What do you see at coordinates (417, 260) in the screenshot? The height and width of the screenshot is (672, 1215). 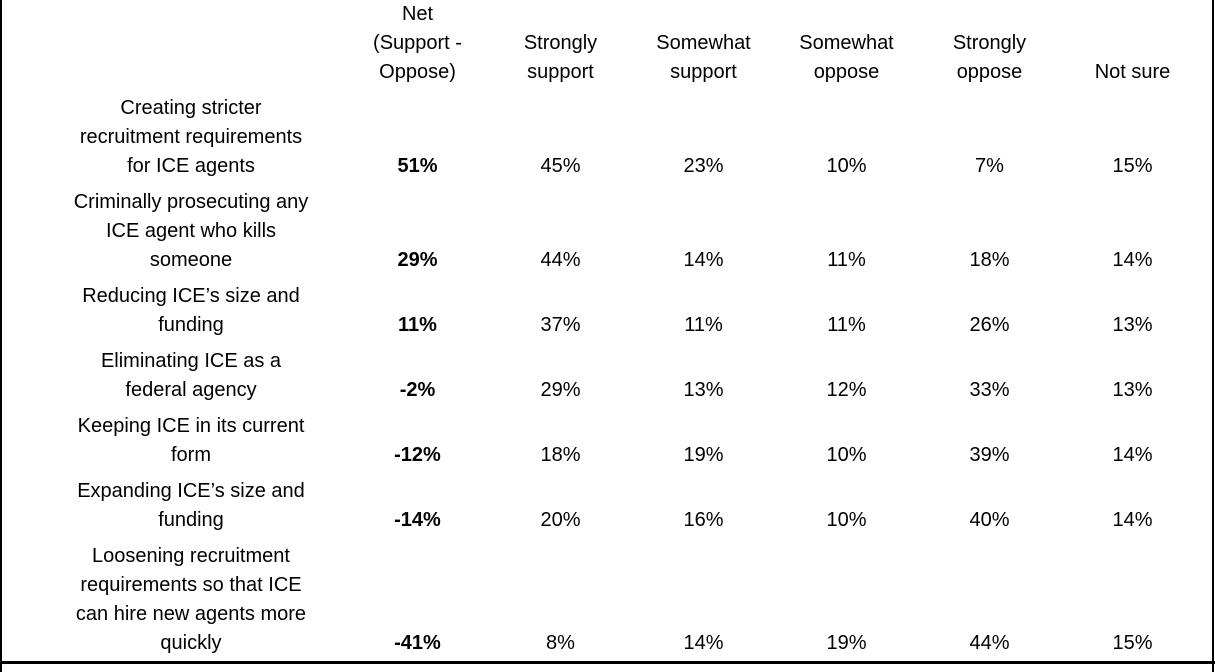 I see `net-value: 29%` at bounding box center [417, 260].